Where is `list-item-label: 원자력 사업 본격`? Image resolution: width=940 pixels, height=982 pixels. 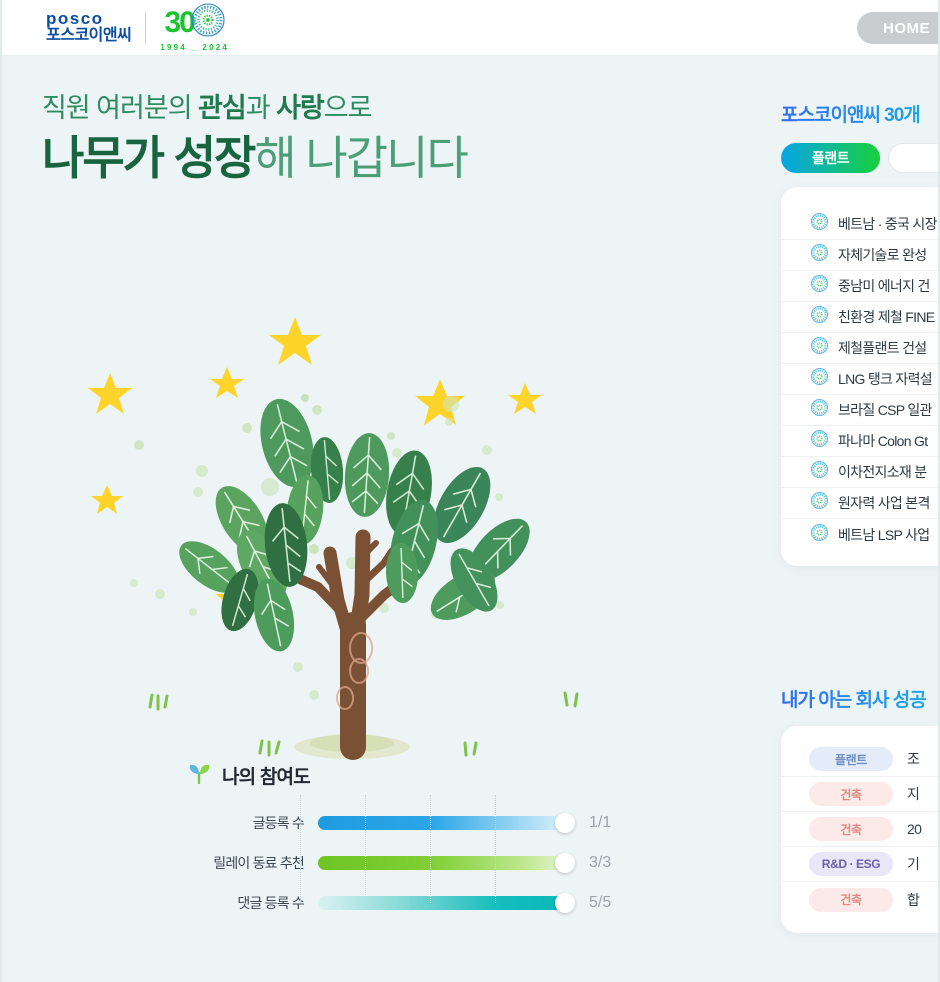
list-item-label: 원자력 사업 본격 is located at coordinates (884, 503).